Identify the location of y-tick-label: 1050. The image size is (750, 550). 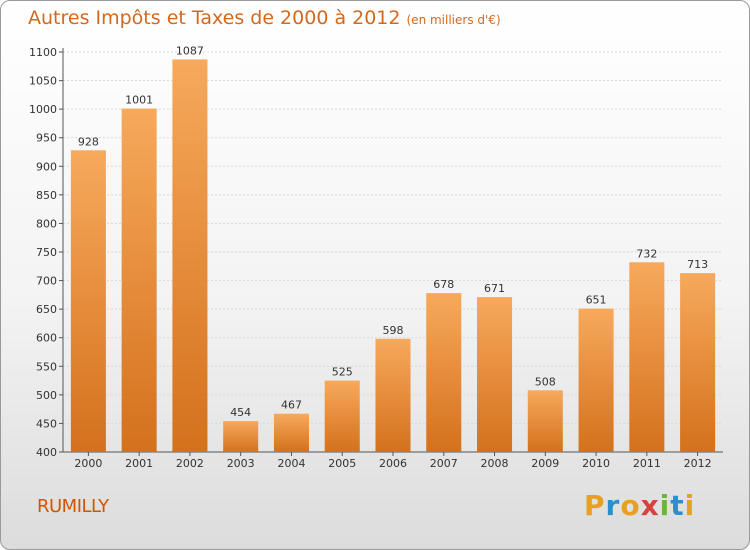
(43, 81).